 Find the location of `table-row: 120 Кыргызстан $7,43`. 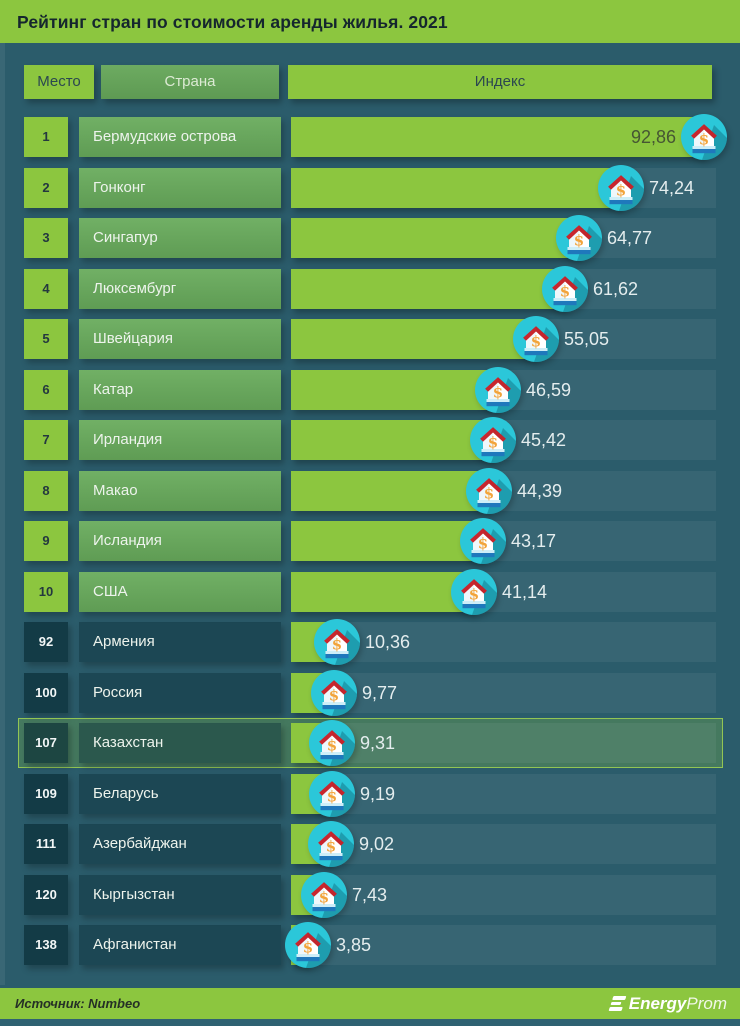

table-row: 120 Кыргызстан $7,43 is located at coordinates (370, 894).